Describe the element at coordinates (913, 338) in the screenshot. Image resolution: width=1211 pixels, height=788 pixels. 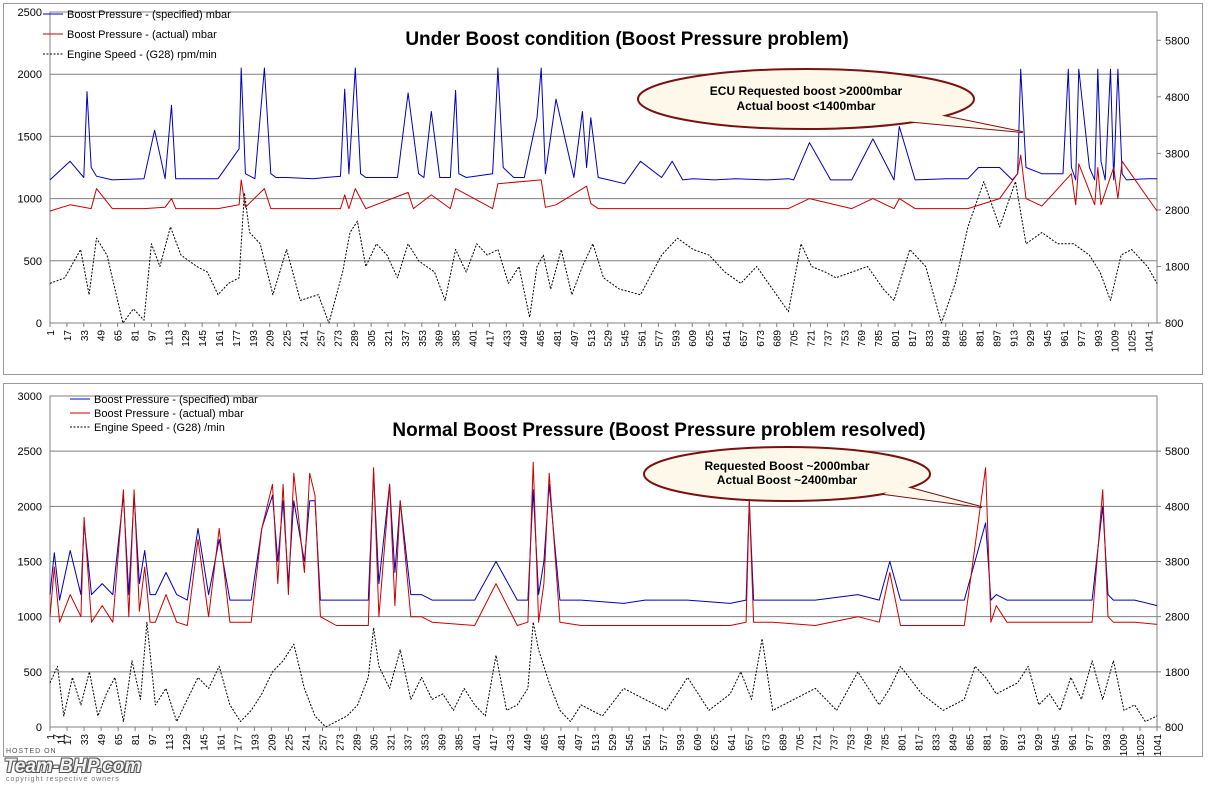
I see `chart0-x-tick-label: 817` at that location.